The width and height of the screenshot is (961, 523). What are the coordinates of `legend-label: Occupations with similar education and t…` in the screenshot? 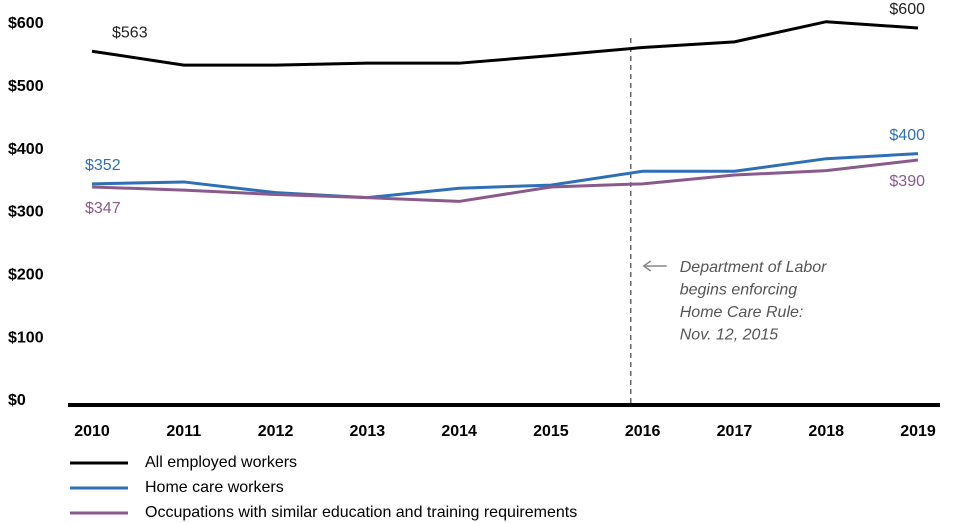 It's located at (361, 512).